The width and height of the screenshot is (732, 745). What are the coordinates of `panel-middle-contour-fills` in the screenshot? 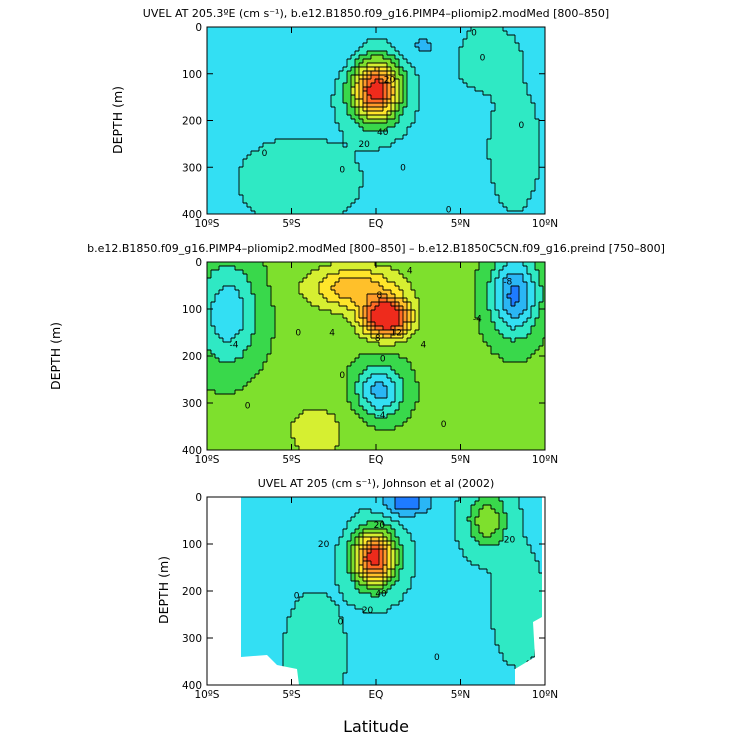 It's located at (376, 356).